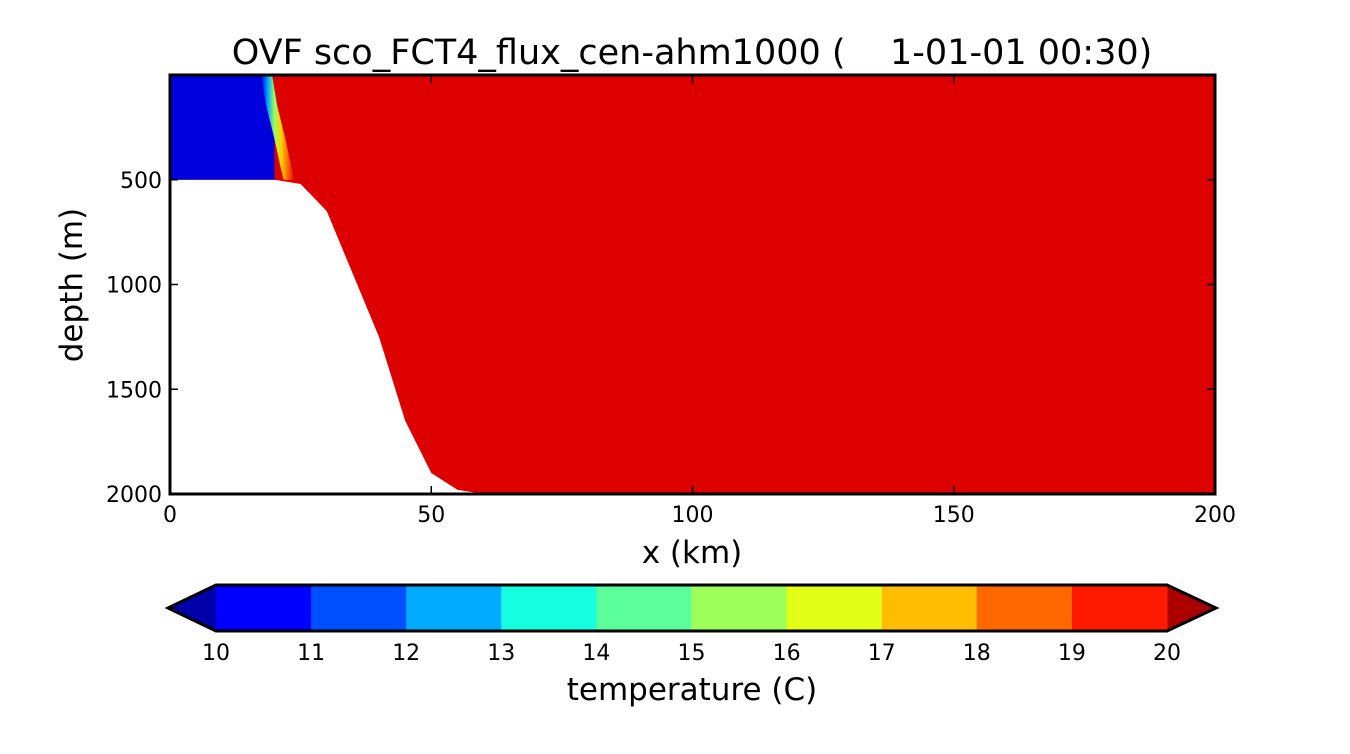 Image resolution: width=1350 pixels, height=754 pixels. What do you see at coordinates (787, 653) in the screenshot?
I see `colorbar-tick-label: 16` at bounding box center [787, 653].